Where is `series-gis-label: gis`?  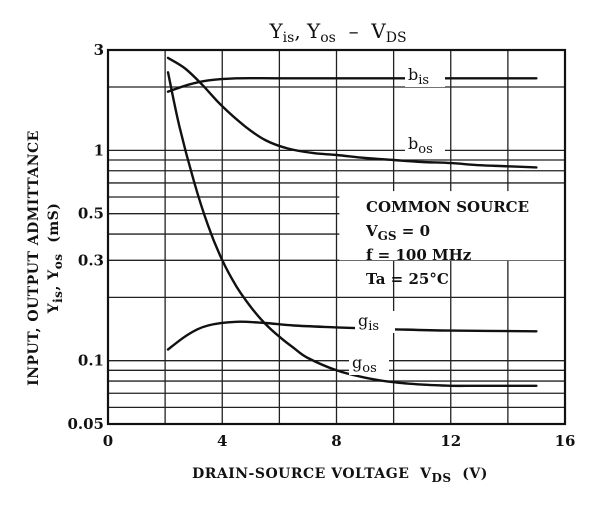
series-gis-label: gis is located at coordinates (368, 322).